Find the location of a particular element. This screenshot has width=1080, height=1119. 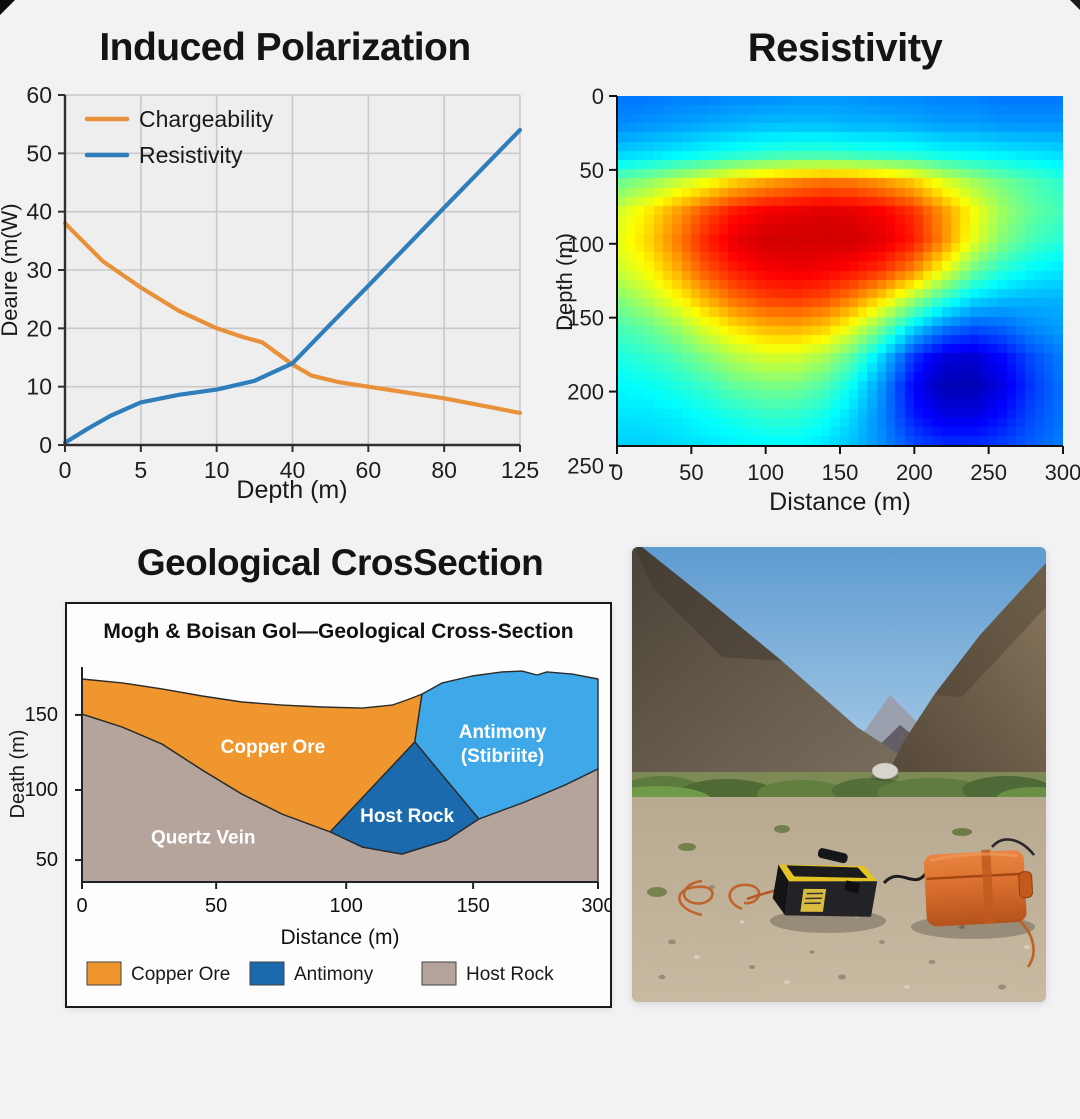

ip-x-axis-label: Depth (m) is located at coordinates (291, 490).